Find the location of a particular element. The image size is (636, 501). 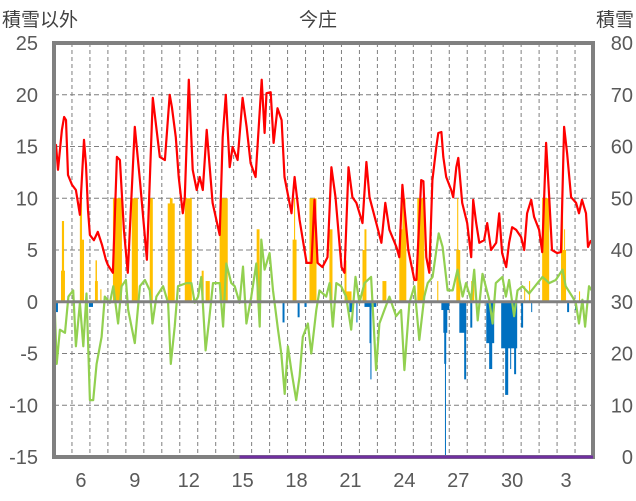

left-axis-title: 積雪以外 is located at coordinates (40, 20).